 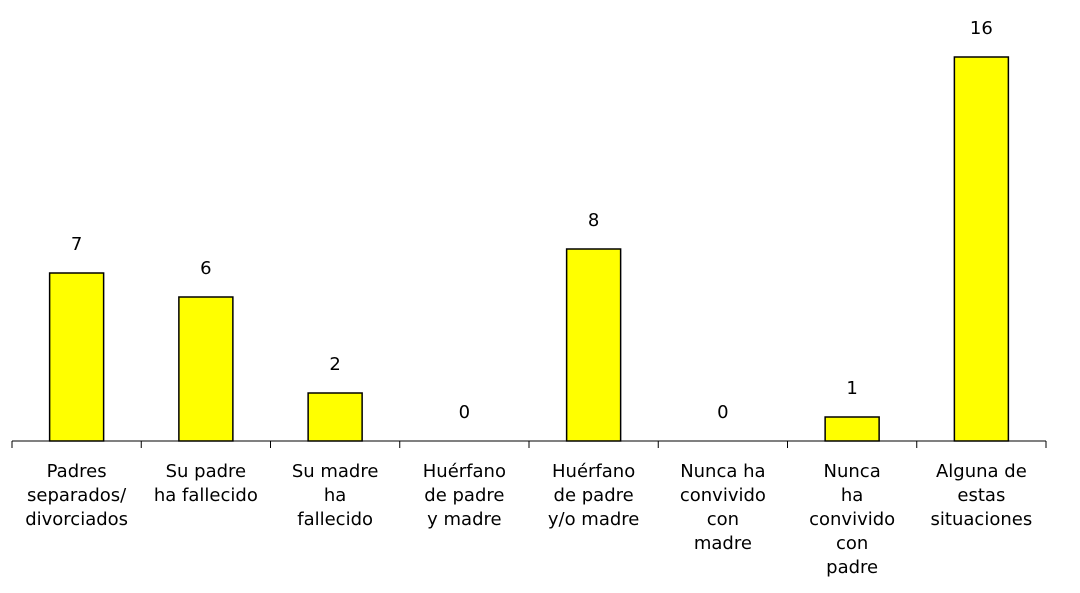 What do you see at coordinates (76, 244) in the screenshot?
I see `data-label: 7` at bounding box center [76, 244].